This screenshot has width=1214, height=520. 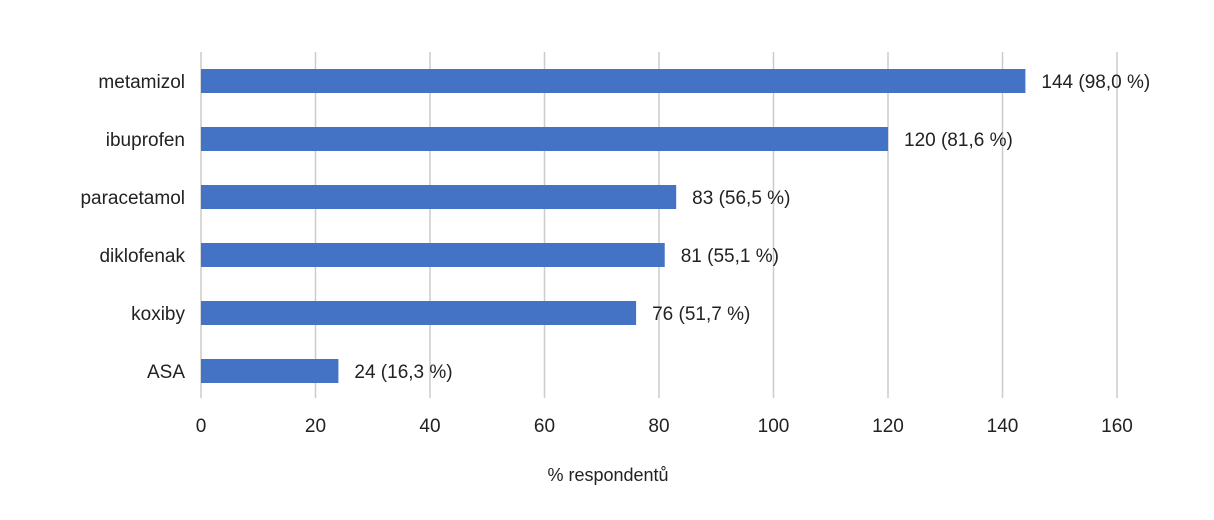 I want to click on bar-asa, so click(x=270, y=371).